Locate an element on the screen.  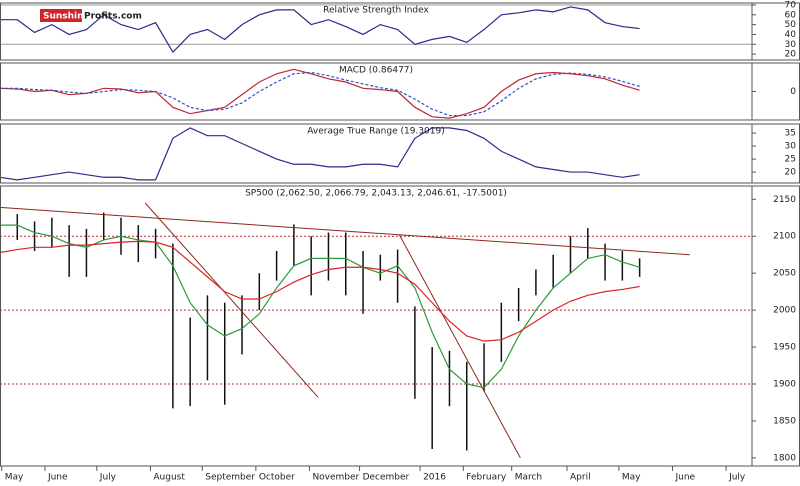
y-tick-label: 2050 is located at coordinates (784, 274).